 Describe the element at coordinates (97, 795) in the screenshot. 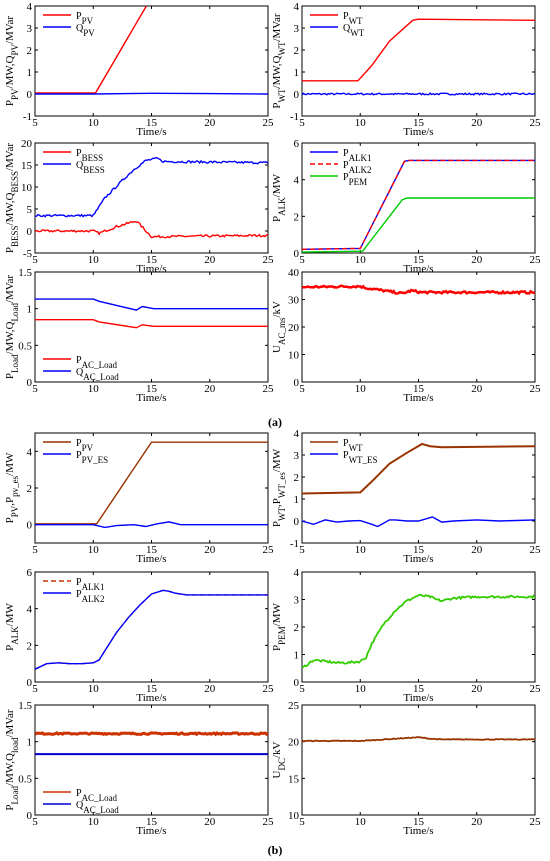

I see `legend-entry: PAC_Load` at that location.